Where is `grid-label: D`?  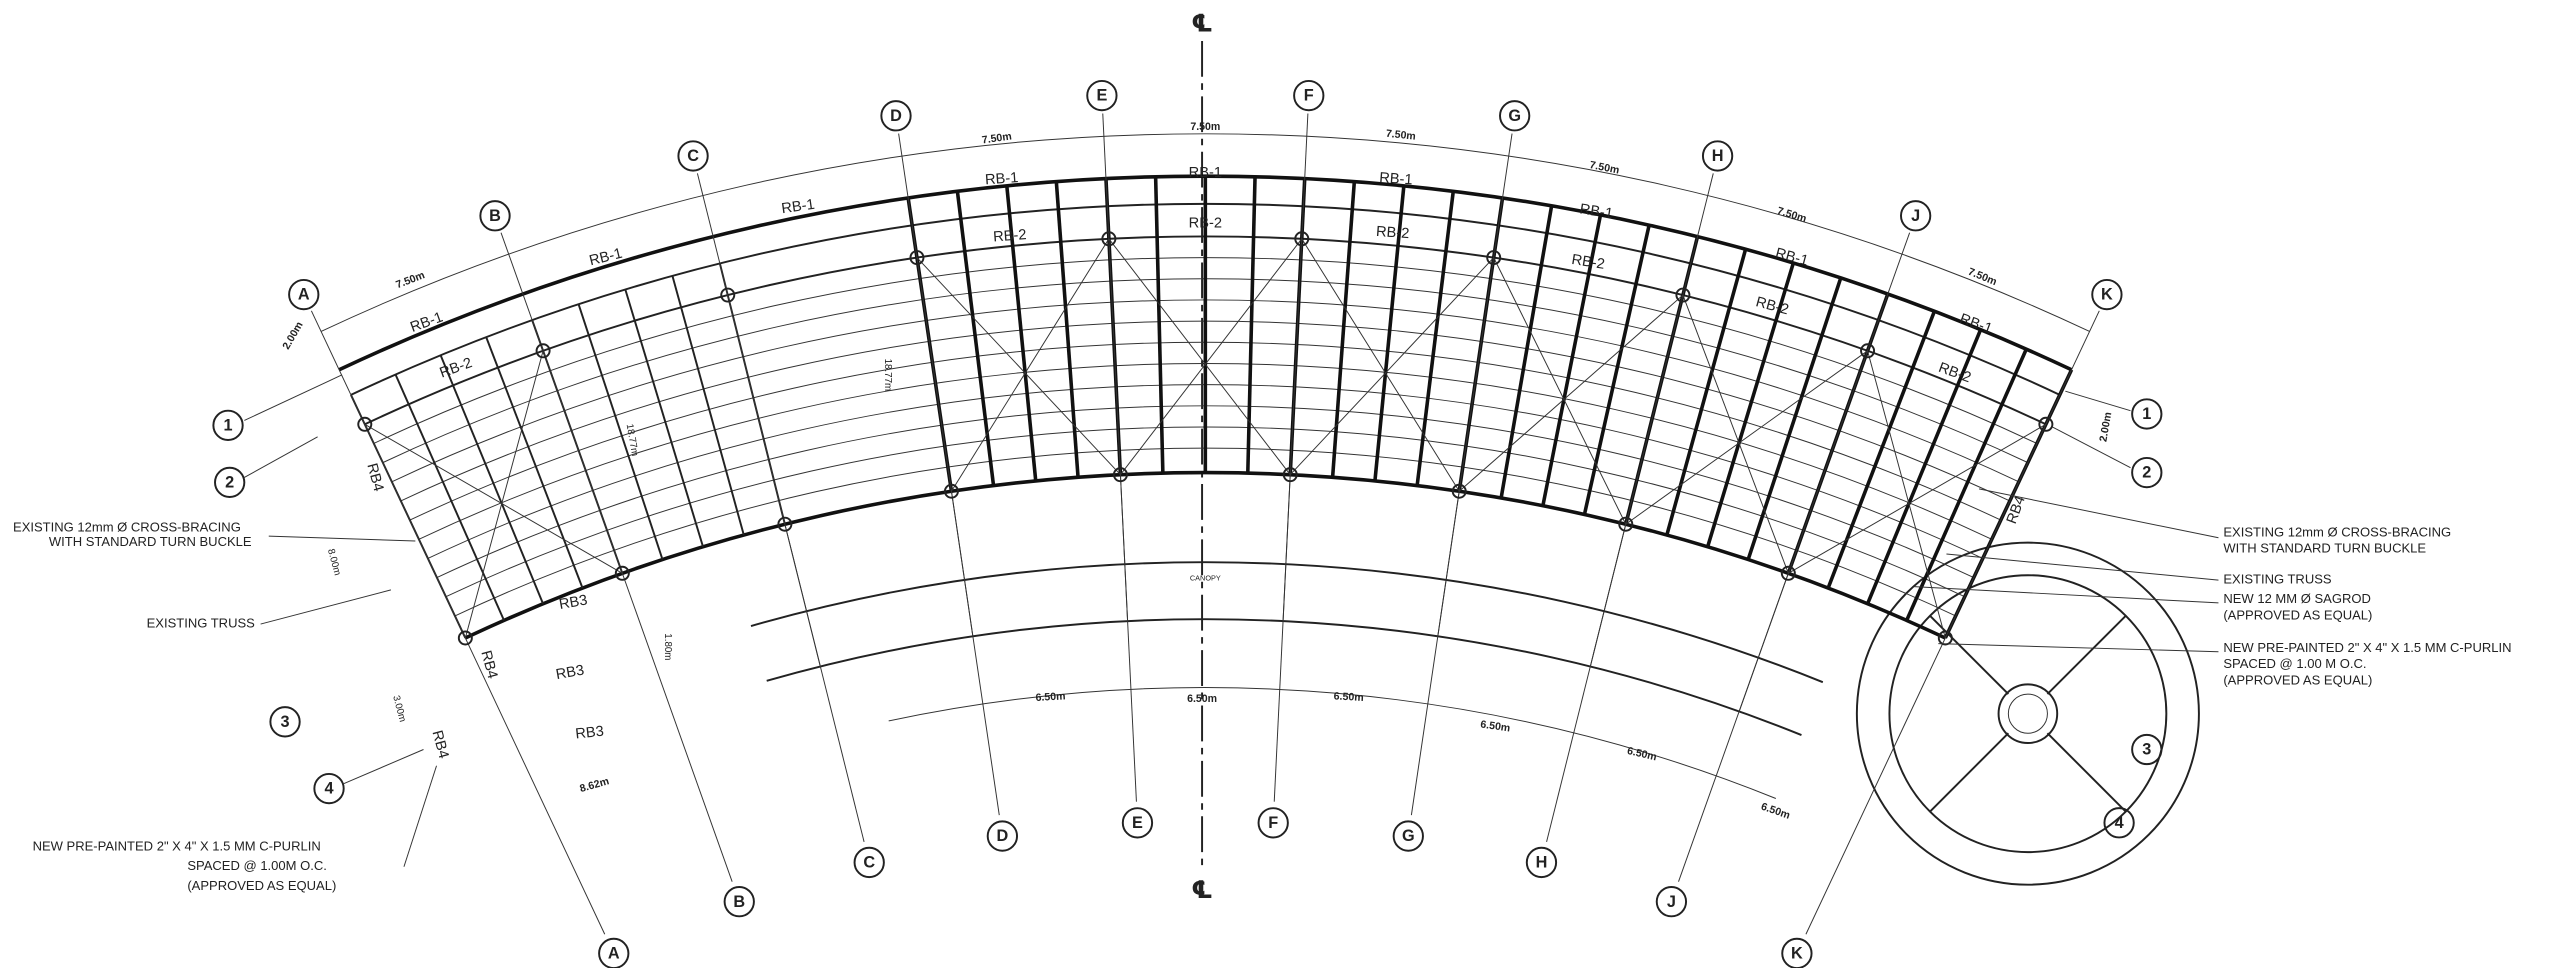
grid-label: D is located at coordinates (1002, 836).